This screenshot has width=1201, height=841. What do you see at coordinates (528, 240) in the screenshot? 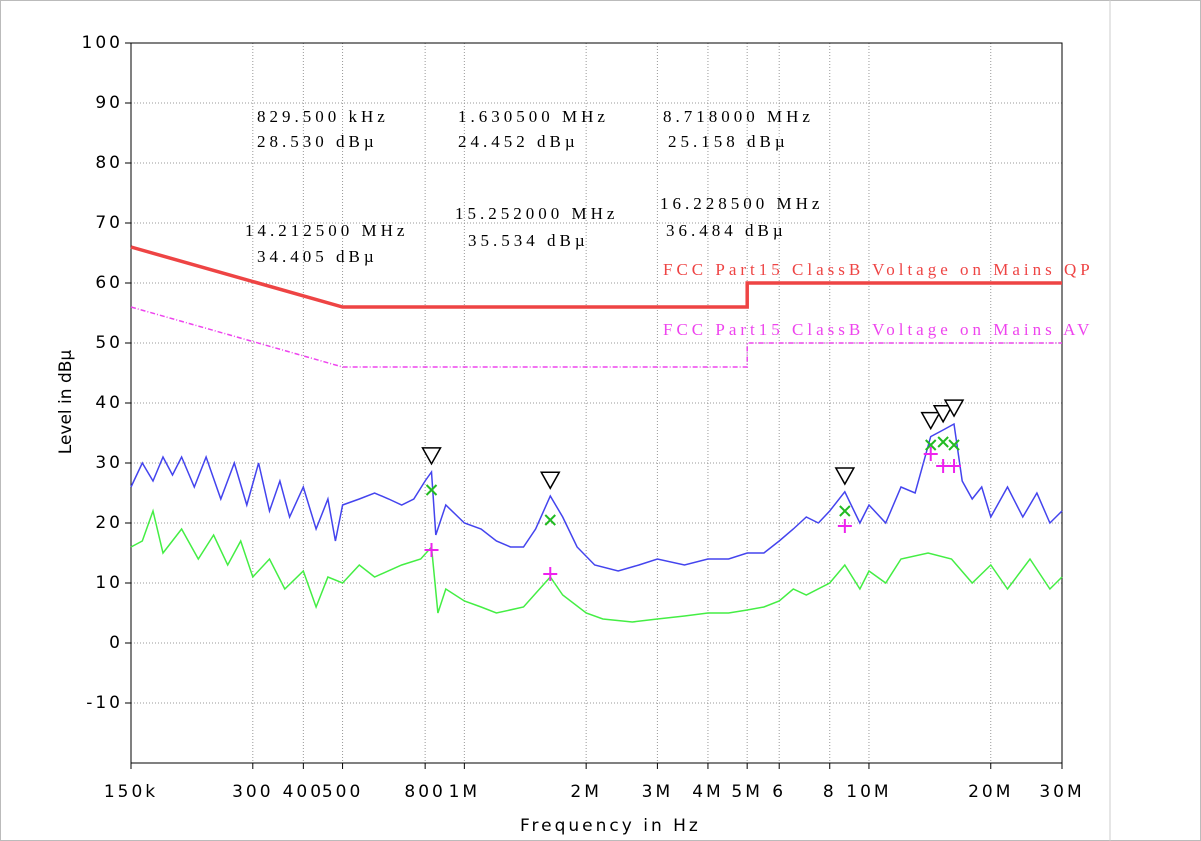
I see `marker-annotation: 35.534 dBµ` at bounding box center [528, 240].